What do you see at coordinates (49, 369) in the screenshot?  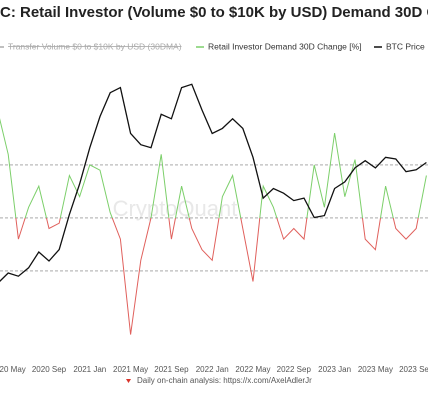 I see `x-tick-label: 2020 Sep` at bounding box center [49, 369].